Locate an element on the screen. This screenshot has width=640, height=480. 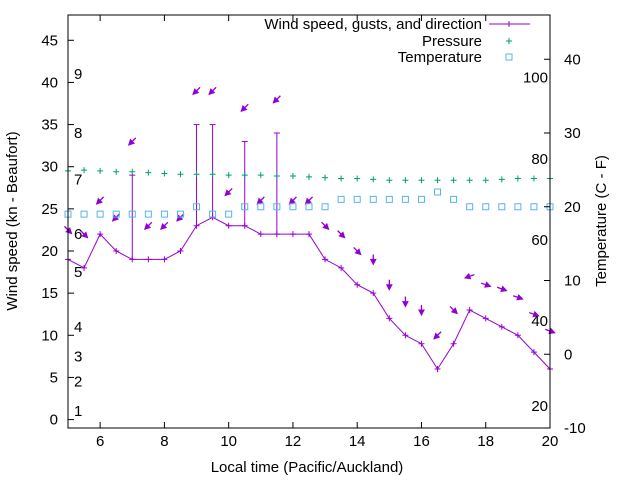
legend-sample-temperature is located at coordinates (509, 57).